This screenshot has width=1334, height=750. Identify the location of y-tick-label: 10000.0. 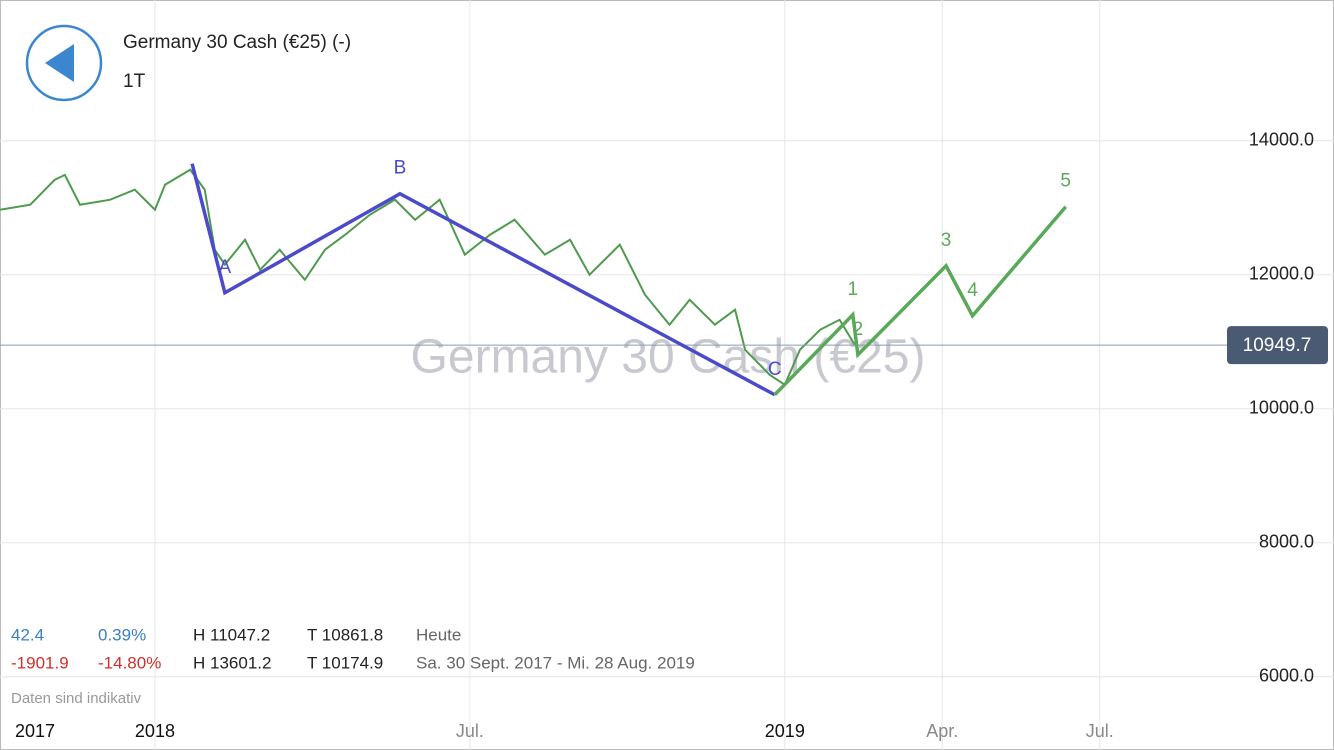
(1281, 408).